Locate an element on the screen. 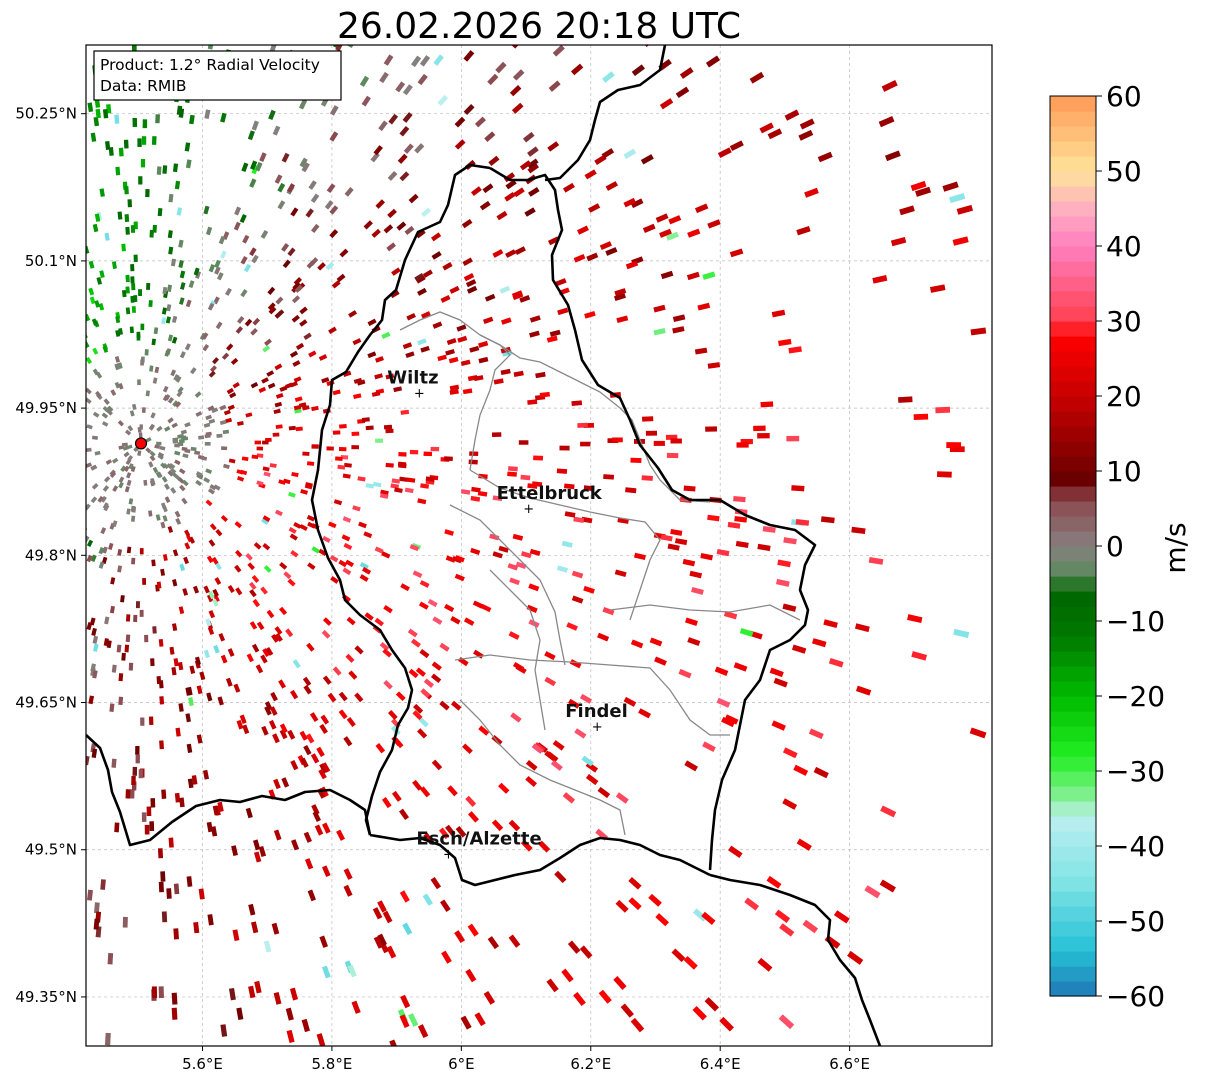  info-box-frame is located at coordinates (217, 75).